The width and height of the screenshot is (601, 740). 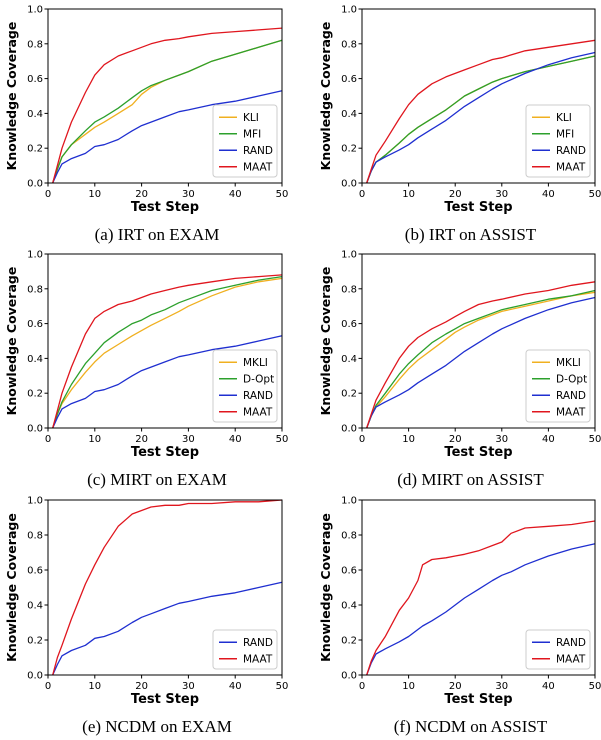 What do you see at coordinates (258, 380) in the screenshot?
I see `legend-label: D-Opt` at bounding box center [258, 380].